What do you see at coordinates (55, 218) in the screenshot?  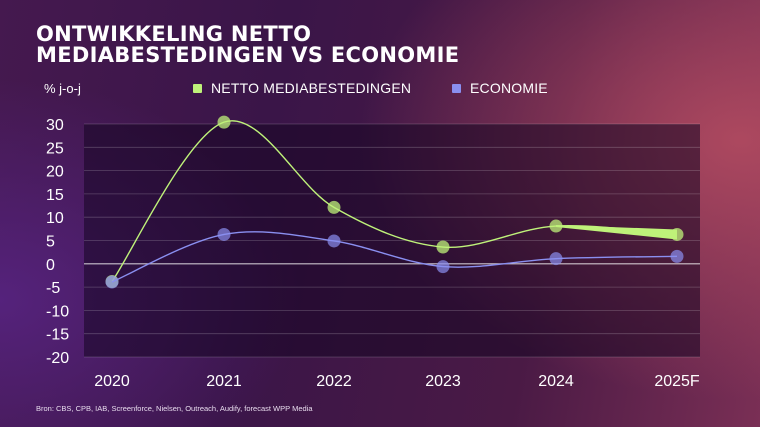 I see `y-tick-label: 10` at bounding box center [55, 218].